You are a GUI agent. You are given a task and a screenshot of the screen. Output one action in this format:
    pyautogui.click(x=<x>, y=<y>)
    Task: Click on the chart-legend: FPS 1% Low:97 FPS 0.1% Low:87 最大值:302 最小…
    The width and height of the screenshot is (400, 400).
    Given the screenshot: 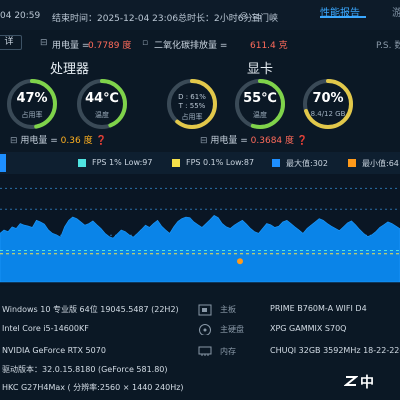 What is the action you would take?
    pyautogui.click(x=200, y=163)
    